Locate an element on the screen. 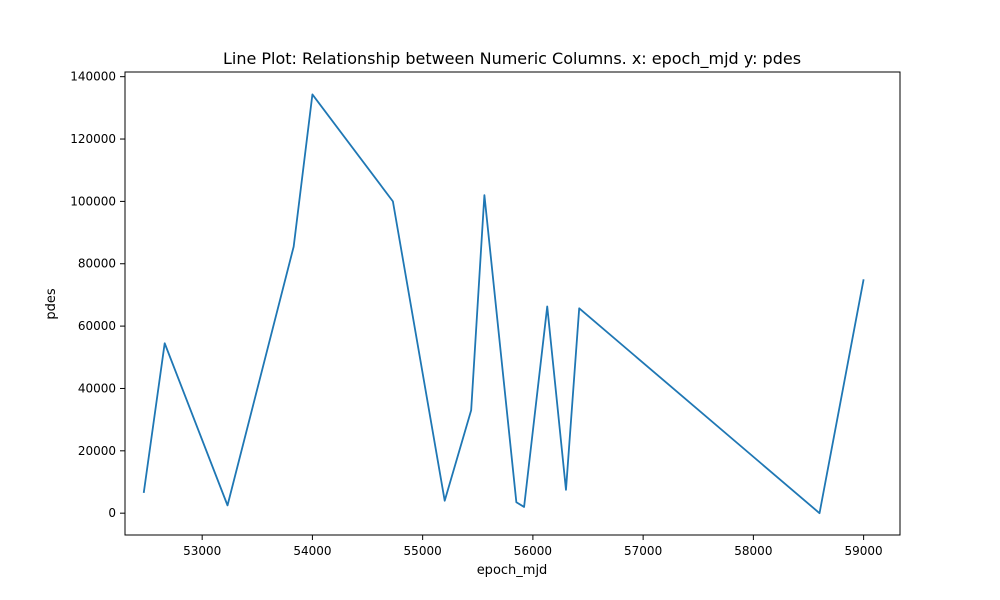  y-tick-label: 100000 is located at coordinates (93, 201).